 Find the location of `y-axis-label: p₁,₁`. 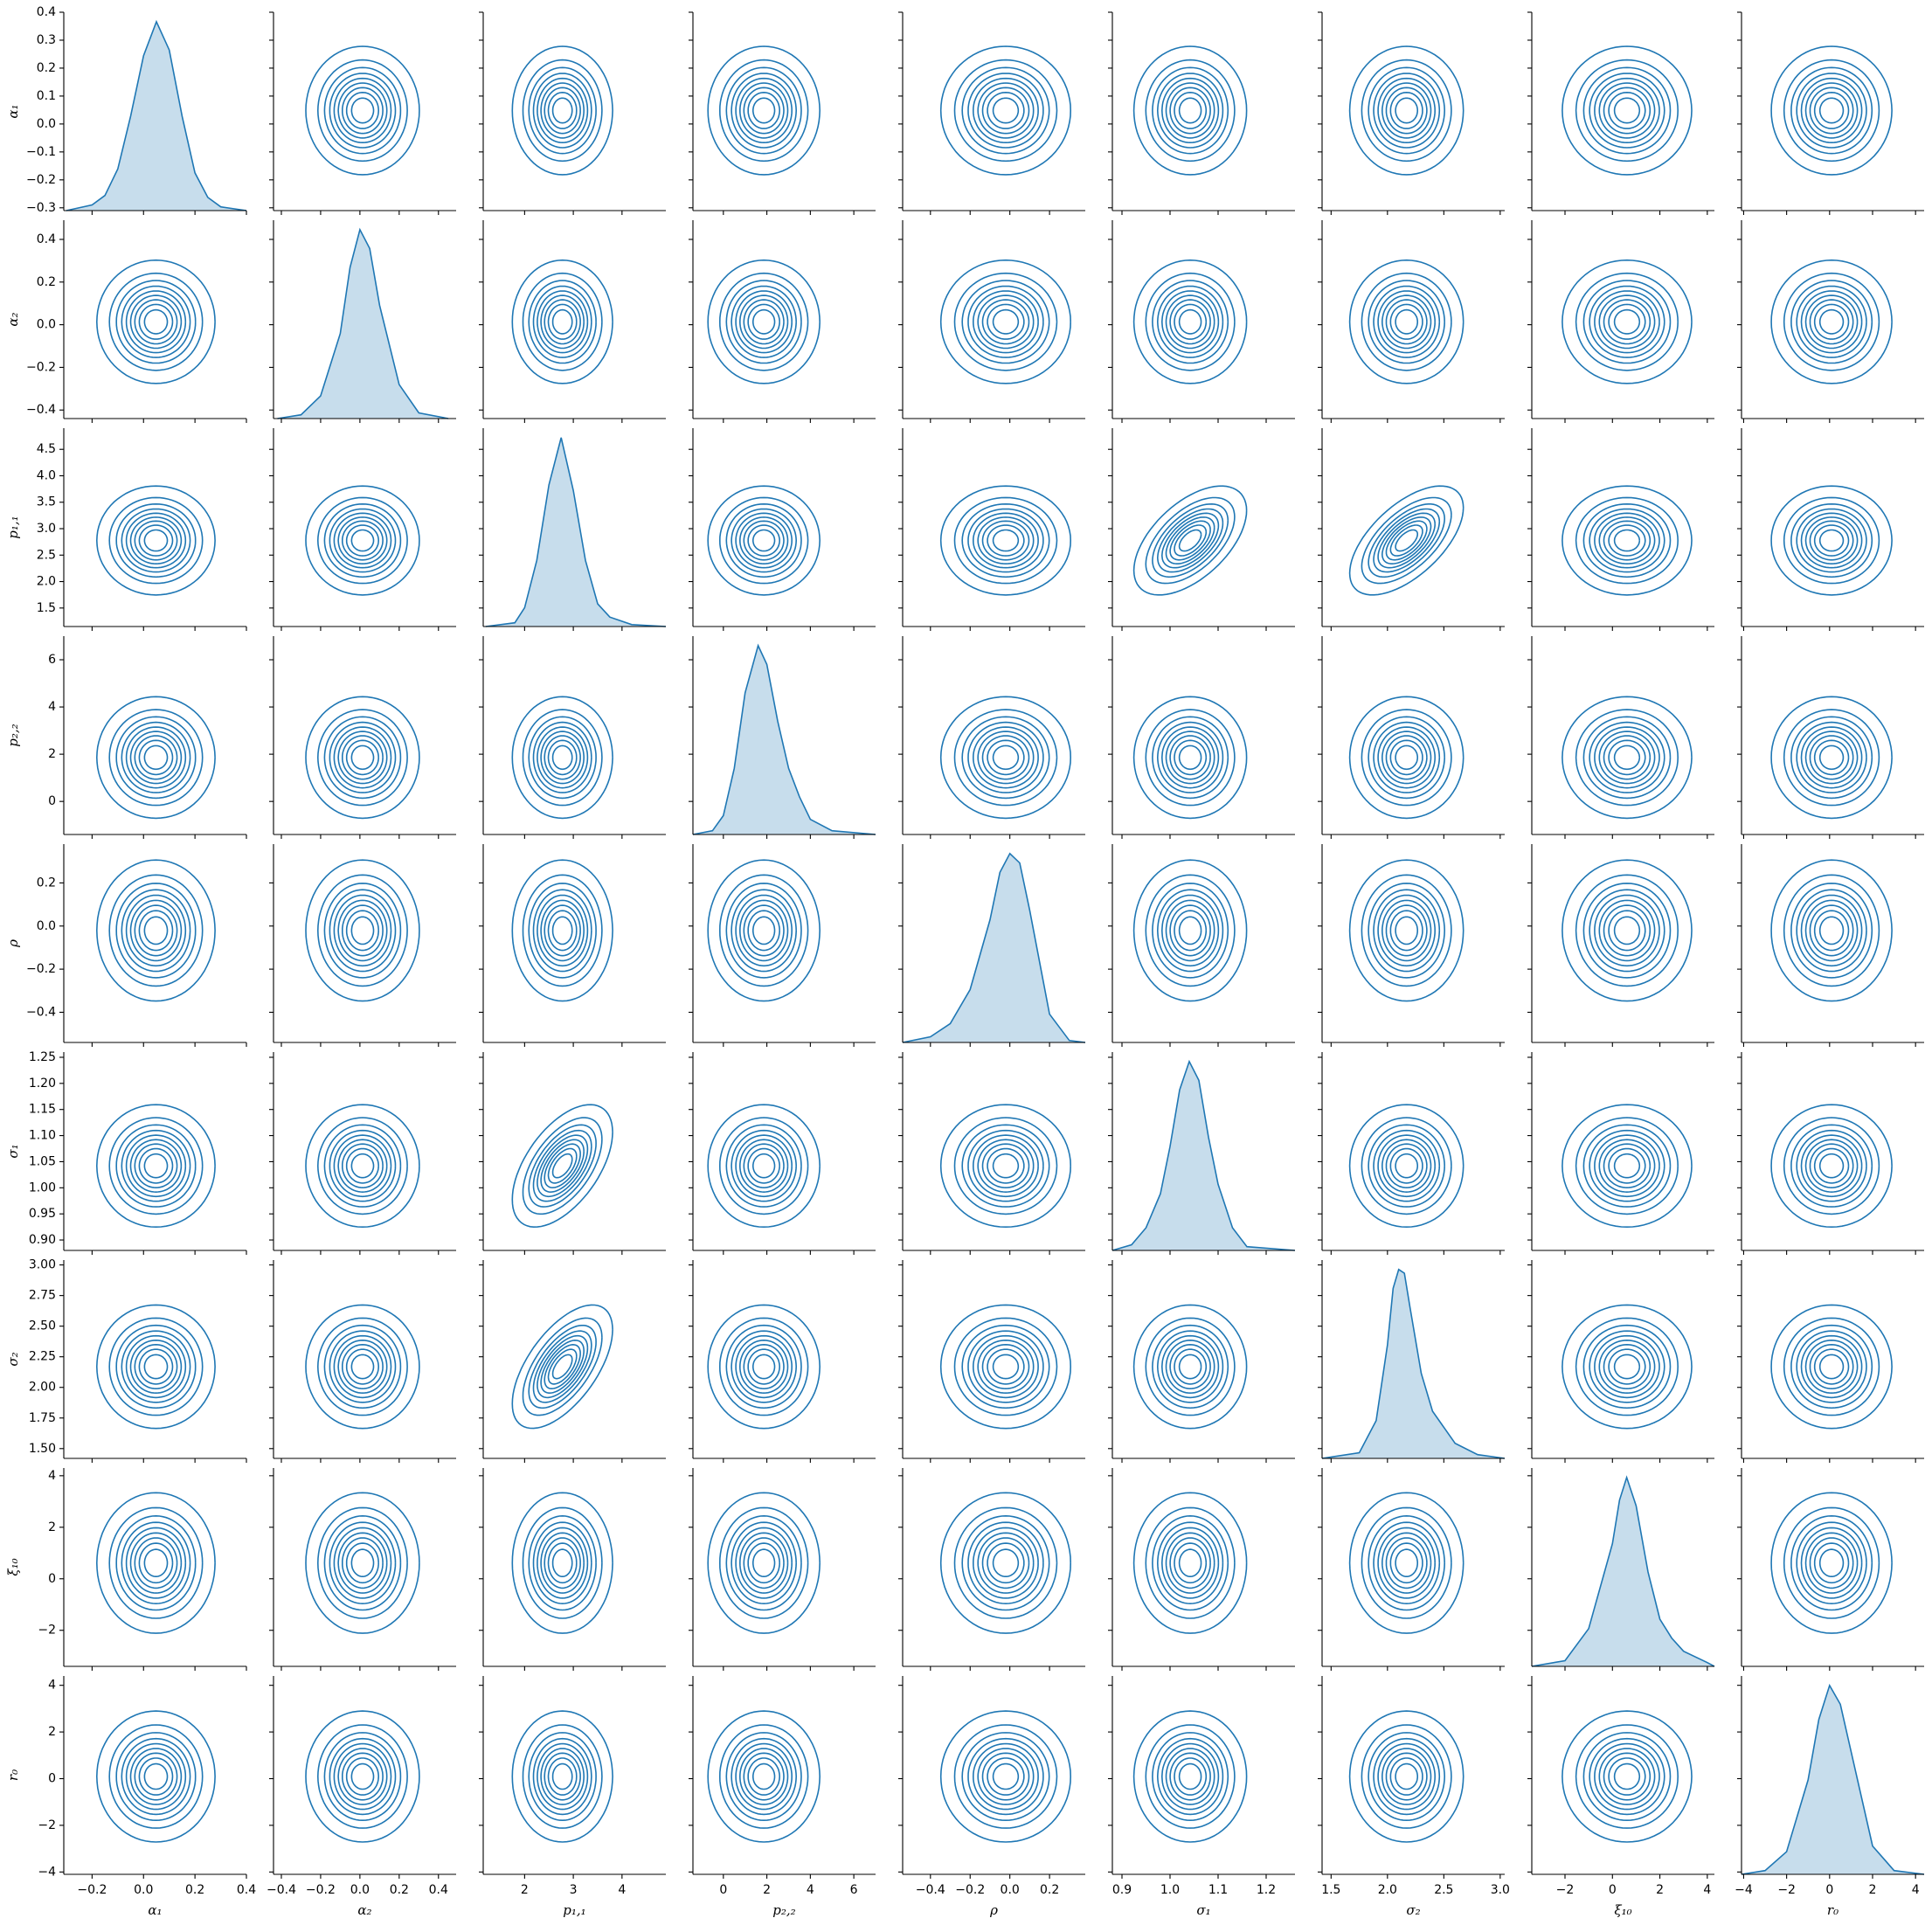

y-axis-label: p₁,₁ is located at coordinates (13, 527).